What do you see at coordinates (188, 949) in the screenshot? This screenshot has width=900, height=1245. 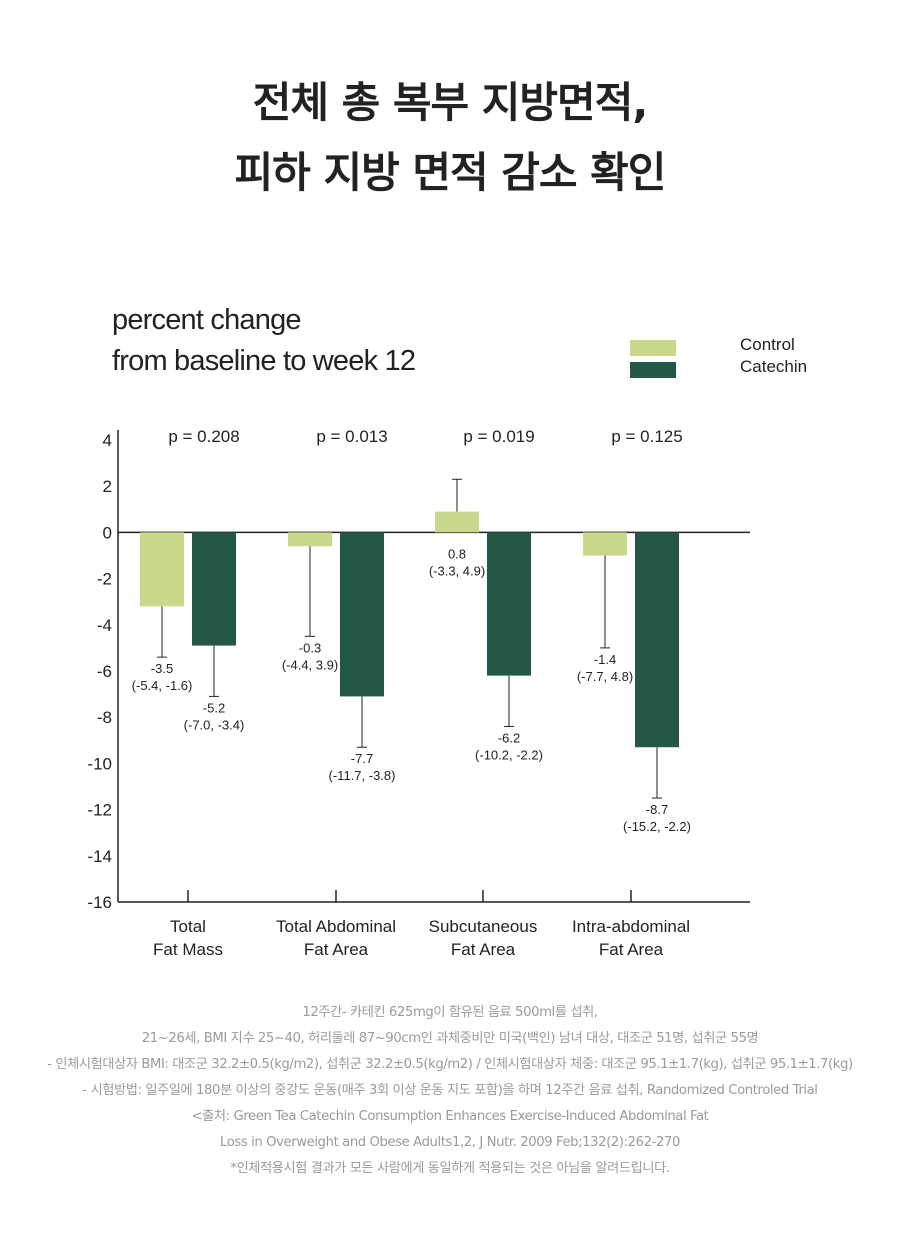 I see `x-category-label: Fat Mass` at bounding box center [188, 949].